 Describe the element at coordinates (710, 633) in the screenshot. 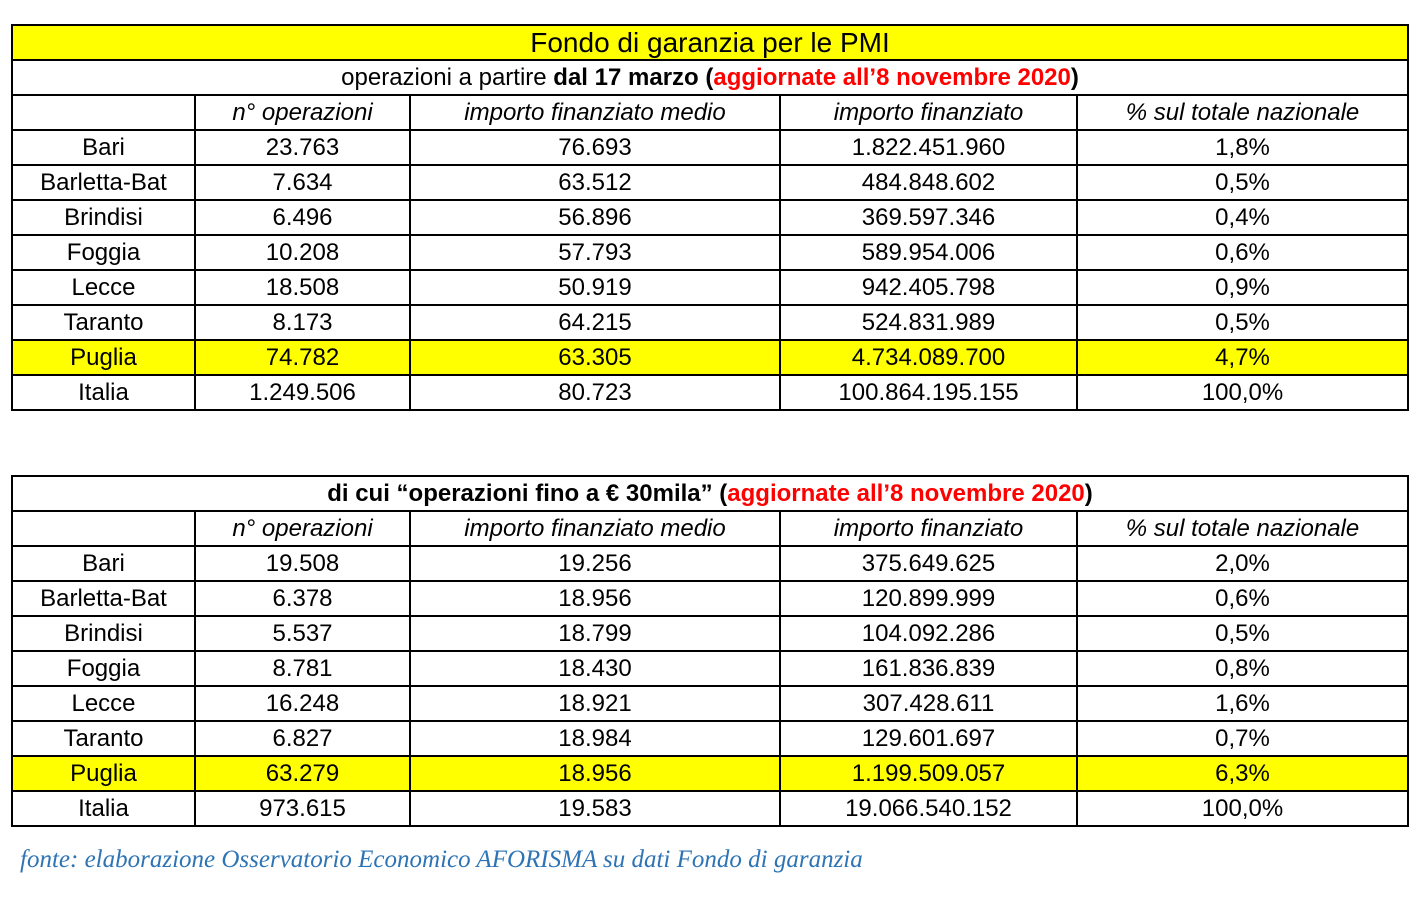

I see `table-row: Brindisi 5.537 18.799 104.092.286 0,5%` at that location.